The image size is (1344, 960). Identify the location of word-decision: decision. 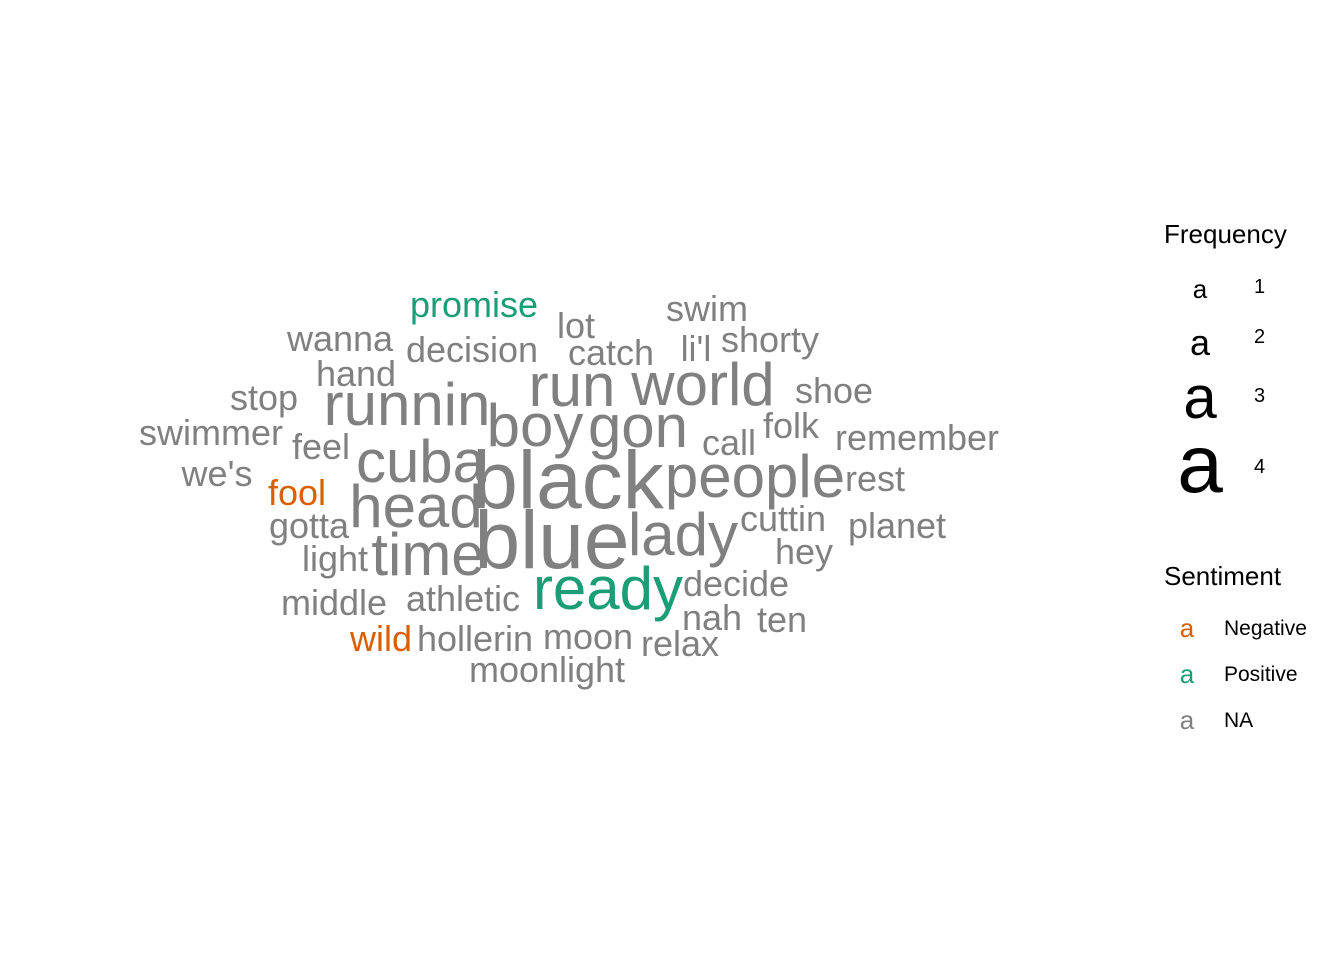
(472, 349).